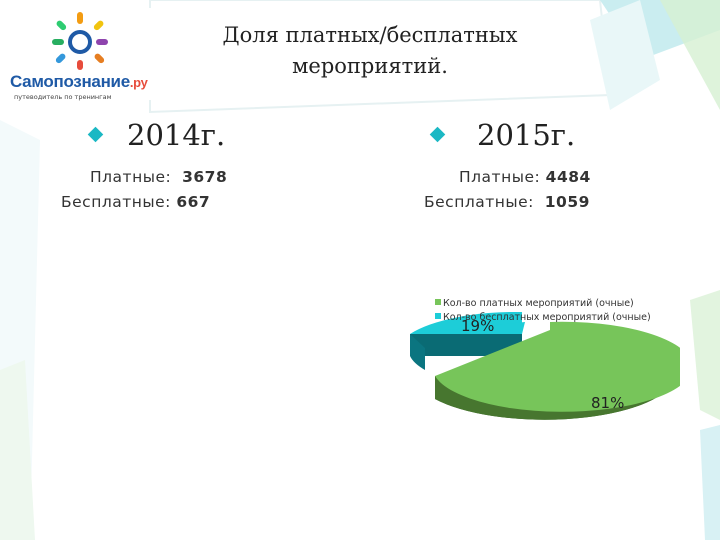 This screenshot has height=540, width=720. I want to click on stat-2014-paid: Платные: 3678, so click(158, 177).